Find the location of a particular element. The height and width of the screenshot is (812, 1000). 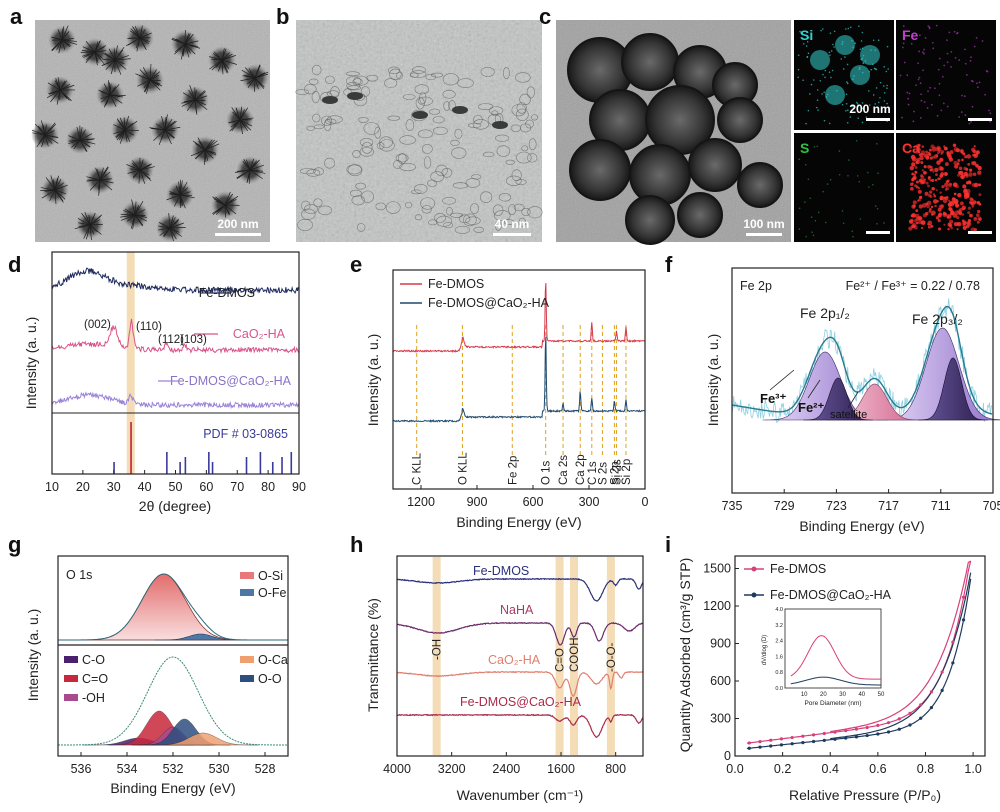

panel-letter-b: b is located at coordinates (282, 16).